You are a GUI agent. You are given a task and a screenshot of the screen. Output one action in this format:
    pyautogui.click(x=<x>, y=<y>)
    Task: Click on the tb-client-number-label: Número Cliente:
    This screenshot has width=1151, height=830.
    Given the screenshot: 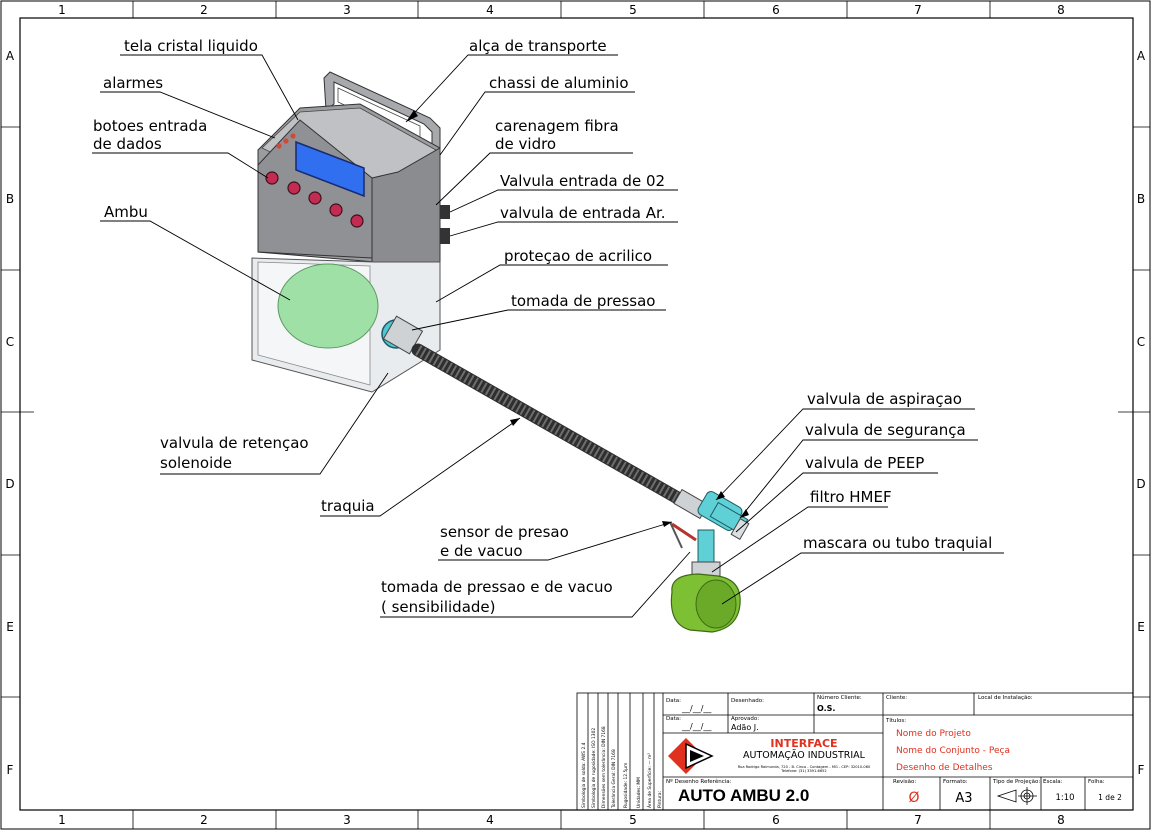 What is the action you would take?
    pyautogui.click(x=839, y=697)
    